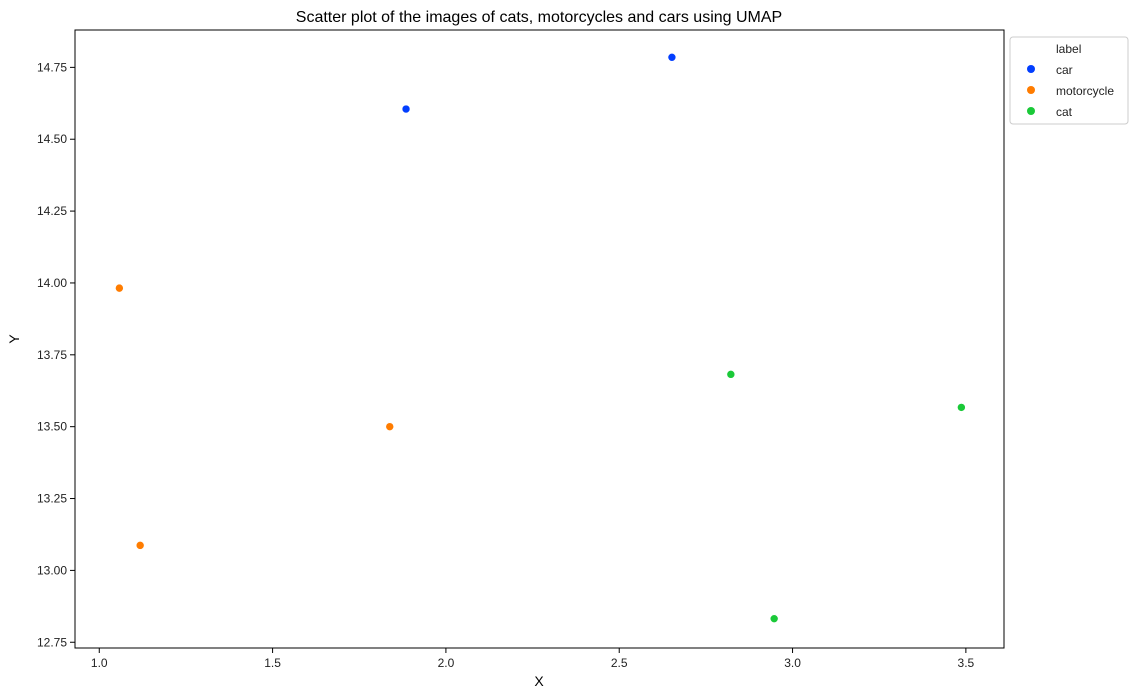 This screenshot has width=1138, height=699. What do you see at coordinates (619, 663) in the screenshot?
I see `x-tick-label: 2.5` at bounding box center [619, 663].